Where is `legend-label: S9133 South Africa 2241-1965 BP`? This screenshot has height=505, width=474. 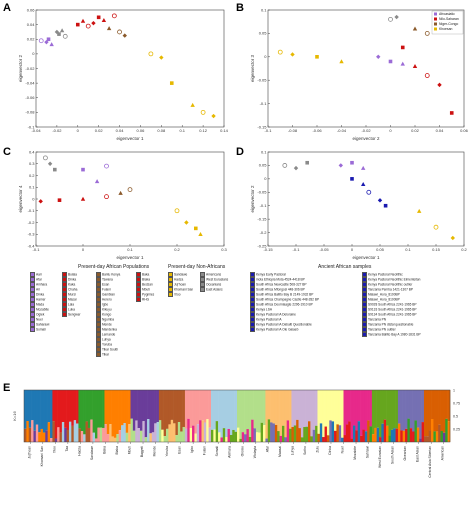 legend-label: S9133 South Africa 2241-1965 BP is located at coordinates (392, 309).